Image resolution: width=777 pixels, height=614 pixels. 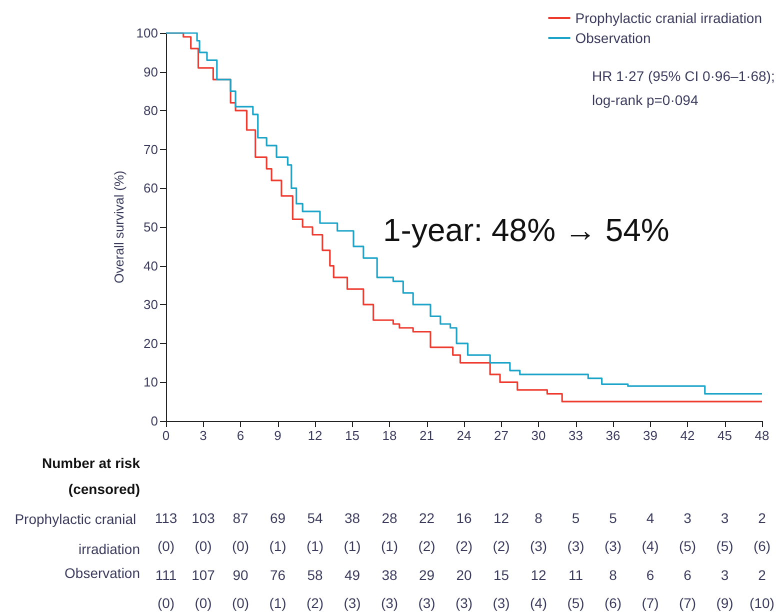 What do you see at coordinates (687, 435) in the screenshot?
I see `x-tick-label: 42` at bounding box center [687, 435].